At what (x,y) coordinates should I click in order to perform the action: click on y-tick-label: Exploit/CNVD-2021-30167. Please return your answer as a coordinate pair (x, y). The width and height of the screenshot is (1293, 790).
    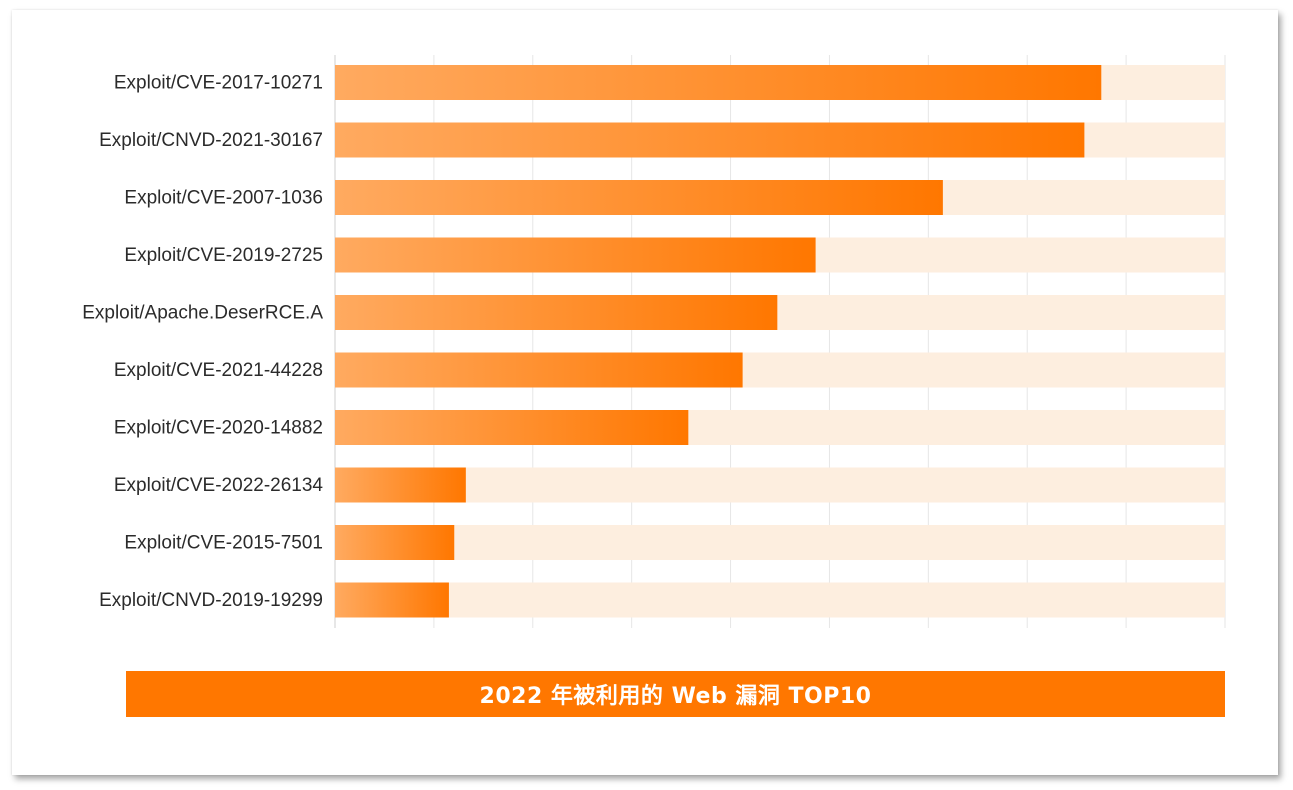
    Looking at the image, I should click on (211, 140).